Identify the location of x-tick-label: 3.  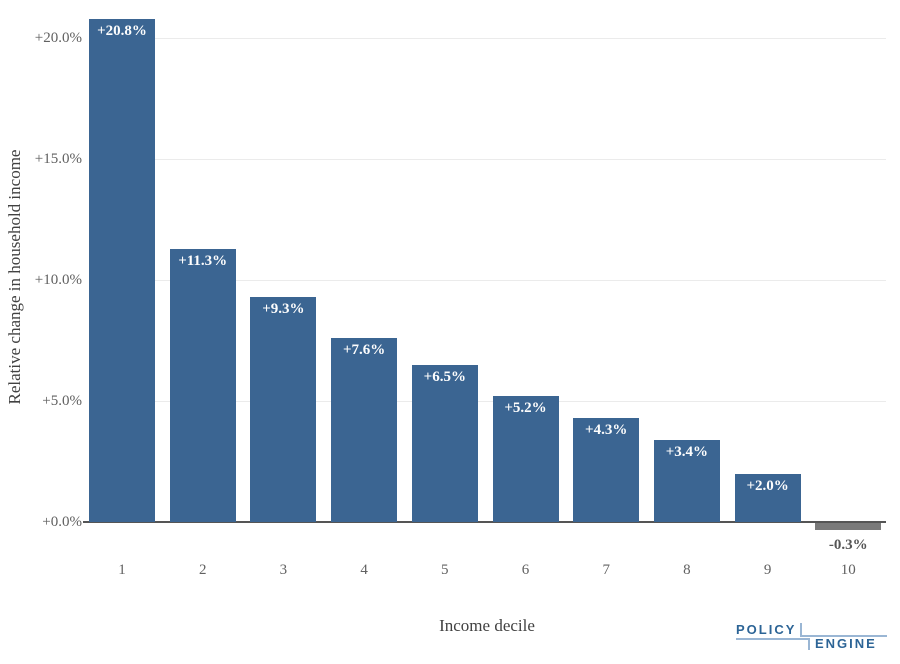
(283, 570).